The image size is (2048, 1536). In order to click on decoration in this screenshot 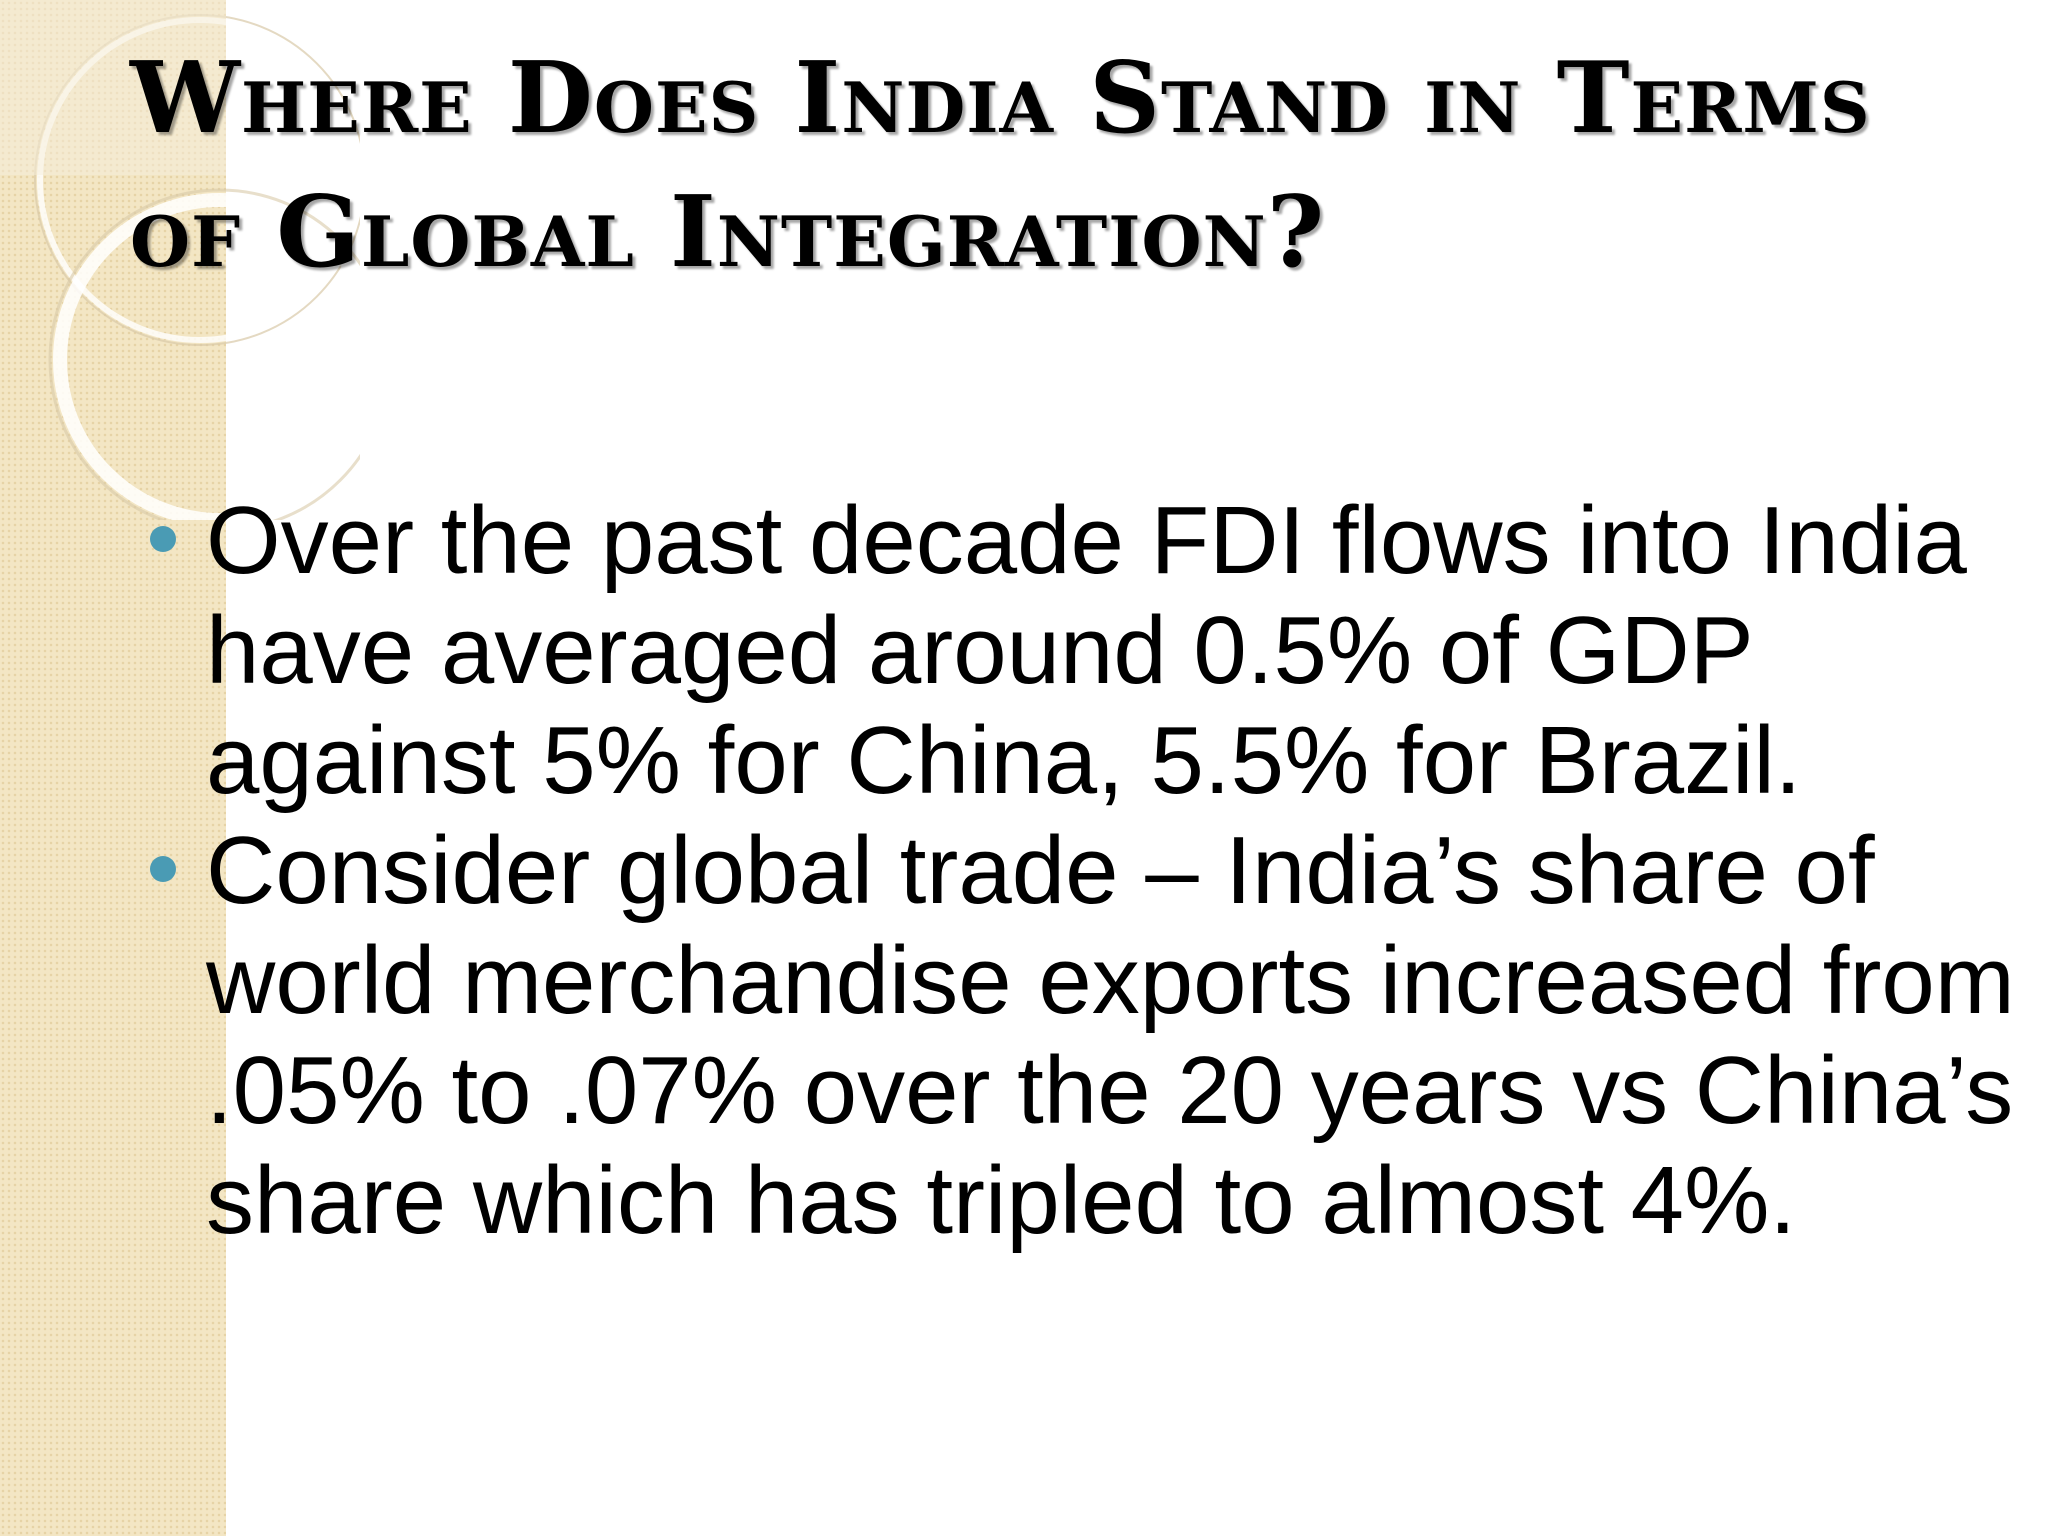, I will do `click(180, 260)`.